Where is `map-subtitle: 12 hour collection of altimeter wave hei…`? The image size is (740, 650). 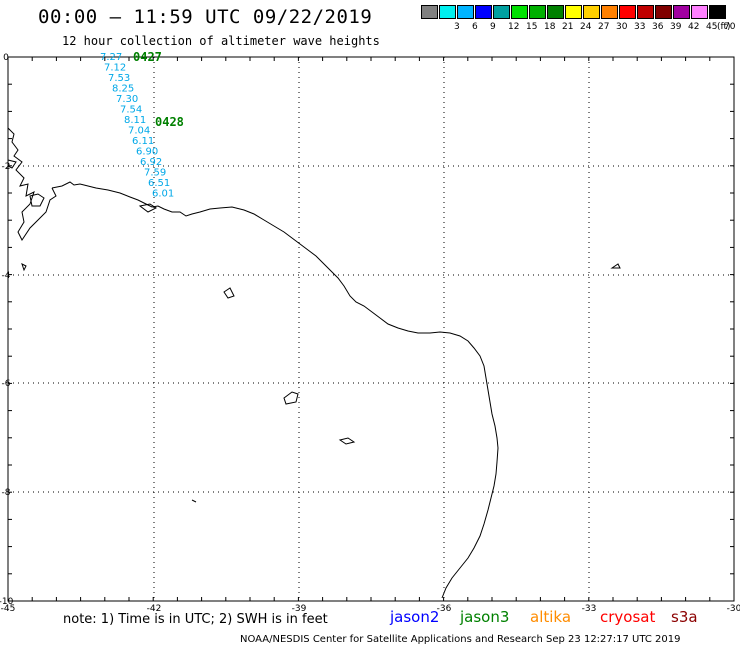 map-subtitle: 12 hour collection of altimeter wave hei… is located at coordinates (221, 41).